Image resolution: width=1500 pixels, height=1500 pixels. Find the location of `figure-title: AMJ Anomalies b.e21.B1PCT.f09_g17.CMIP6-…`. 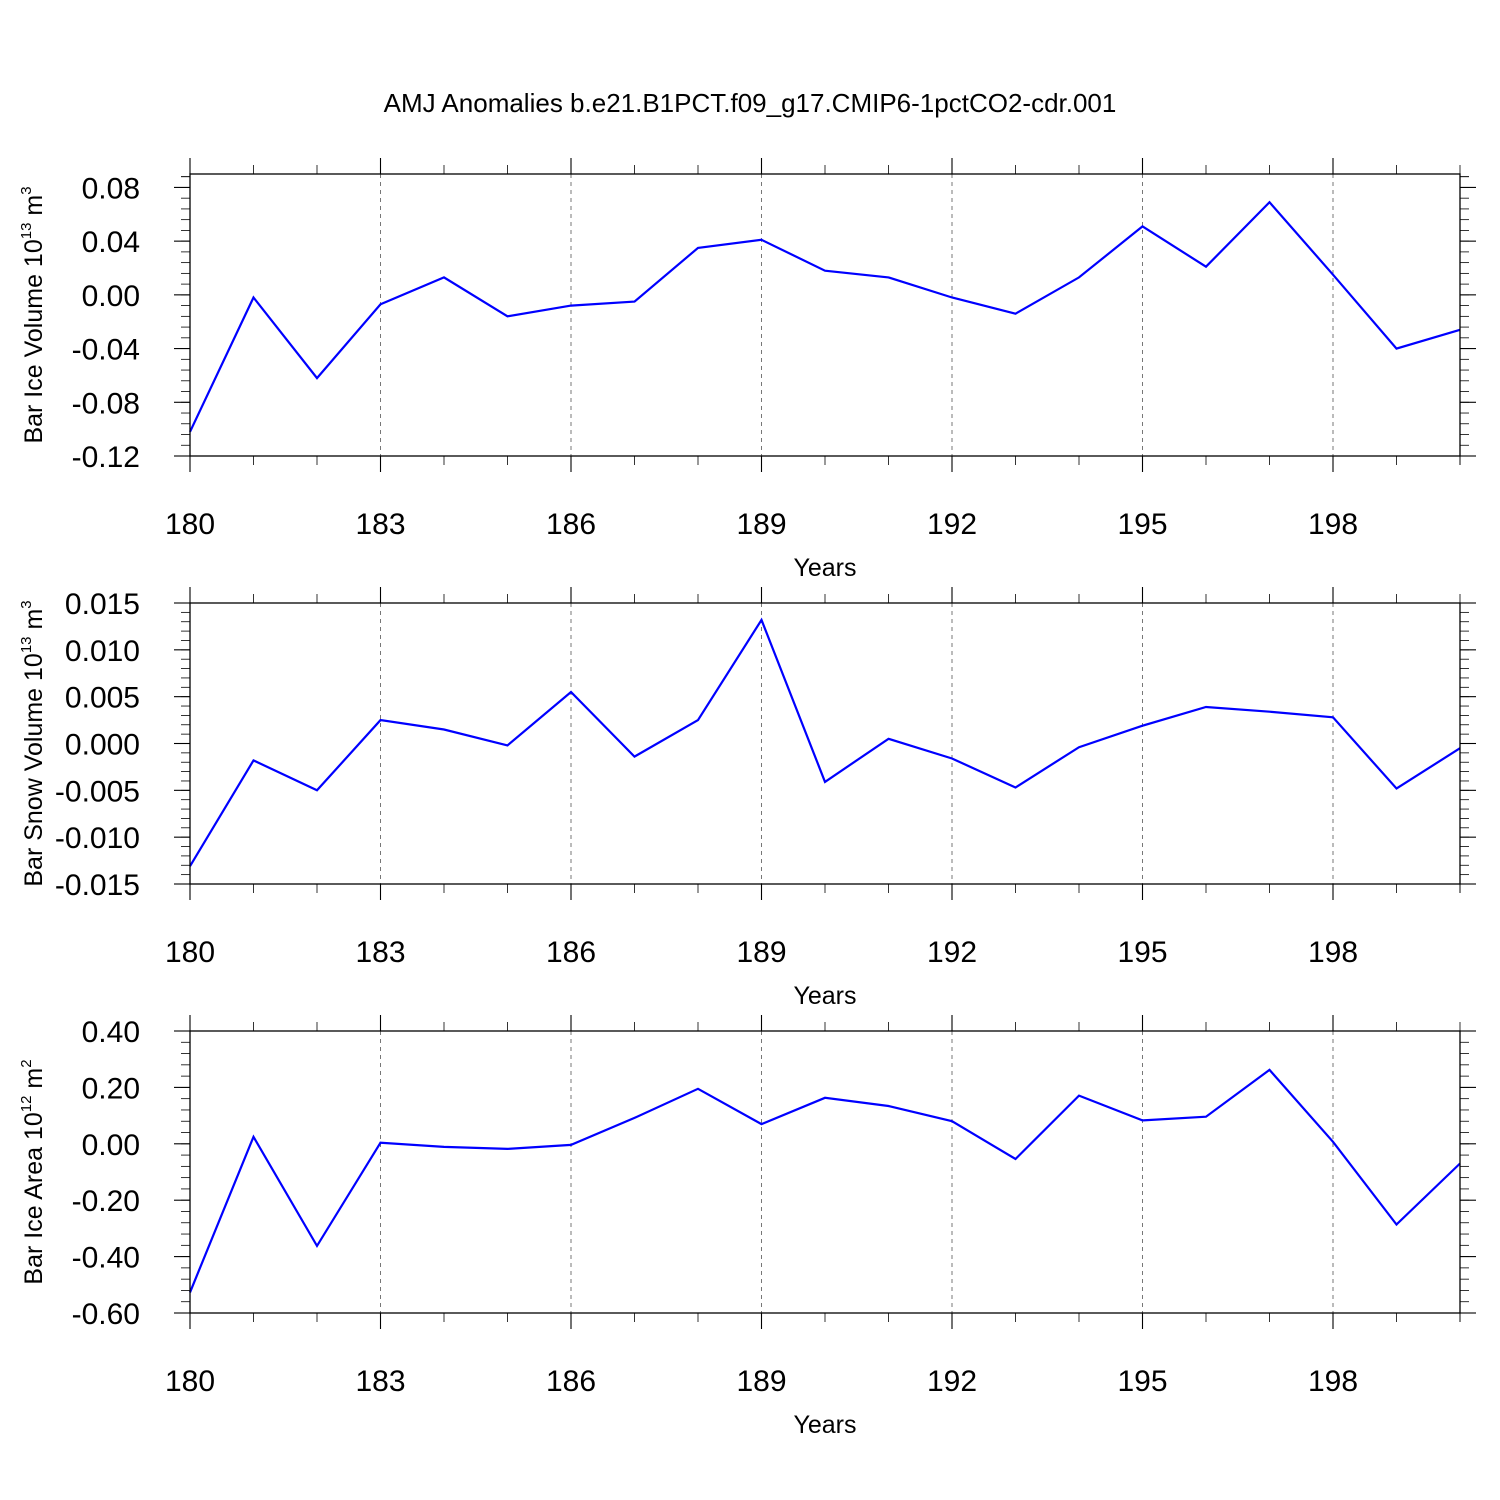

figure-title: AMJ Anomalies b.e21.B1PCT.f09_g17.CMIP6-… is located at coordinates (750, 103).